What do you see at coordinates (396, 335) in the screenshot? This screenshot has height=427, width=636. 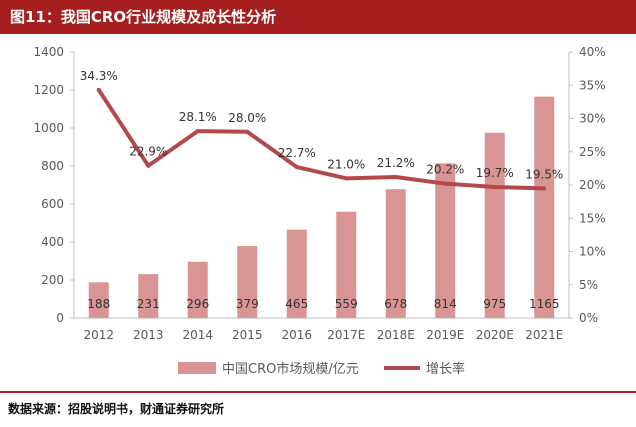 I see `x-tick-label: 2018E` at bounding box center [396, 335].